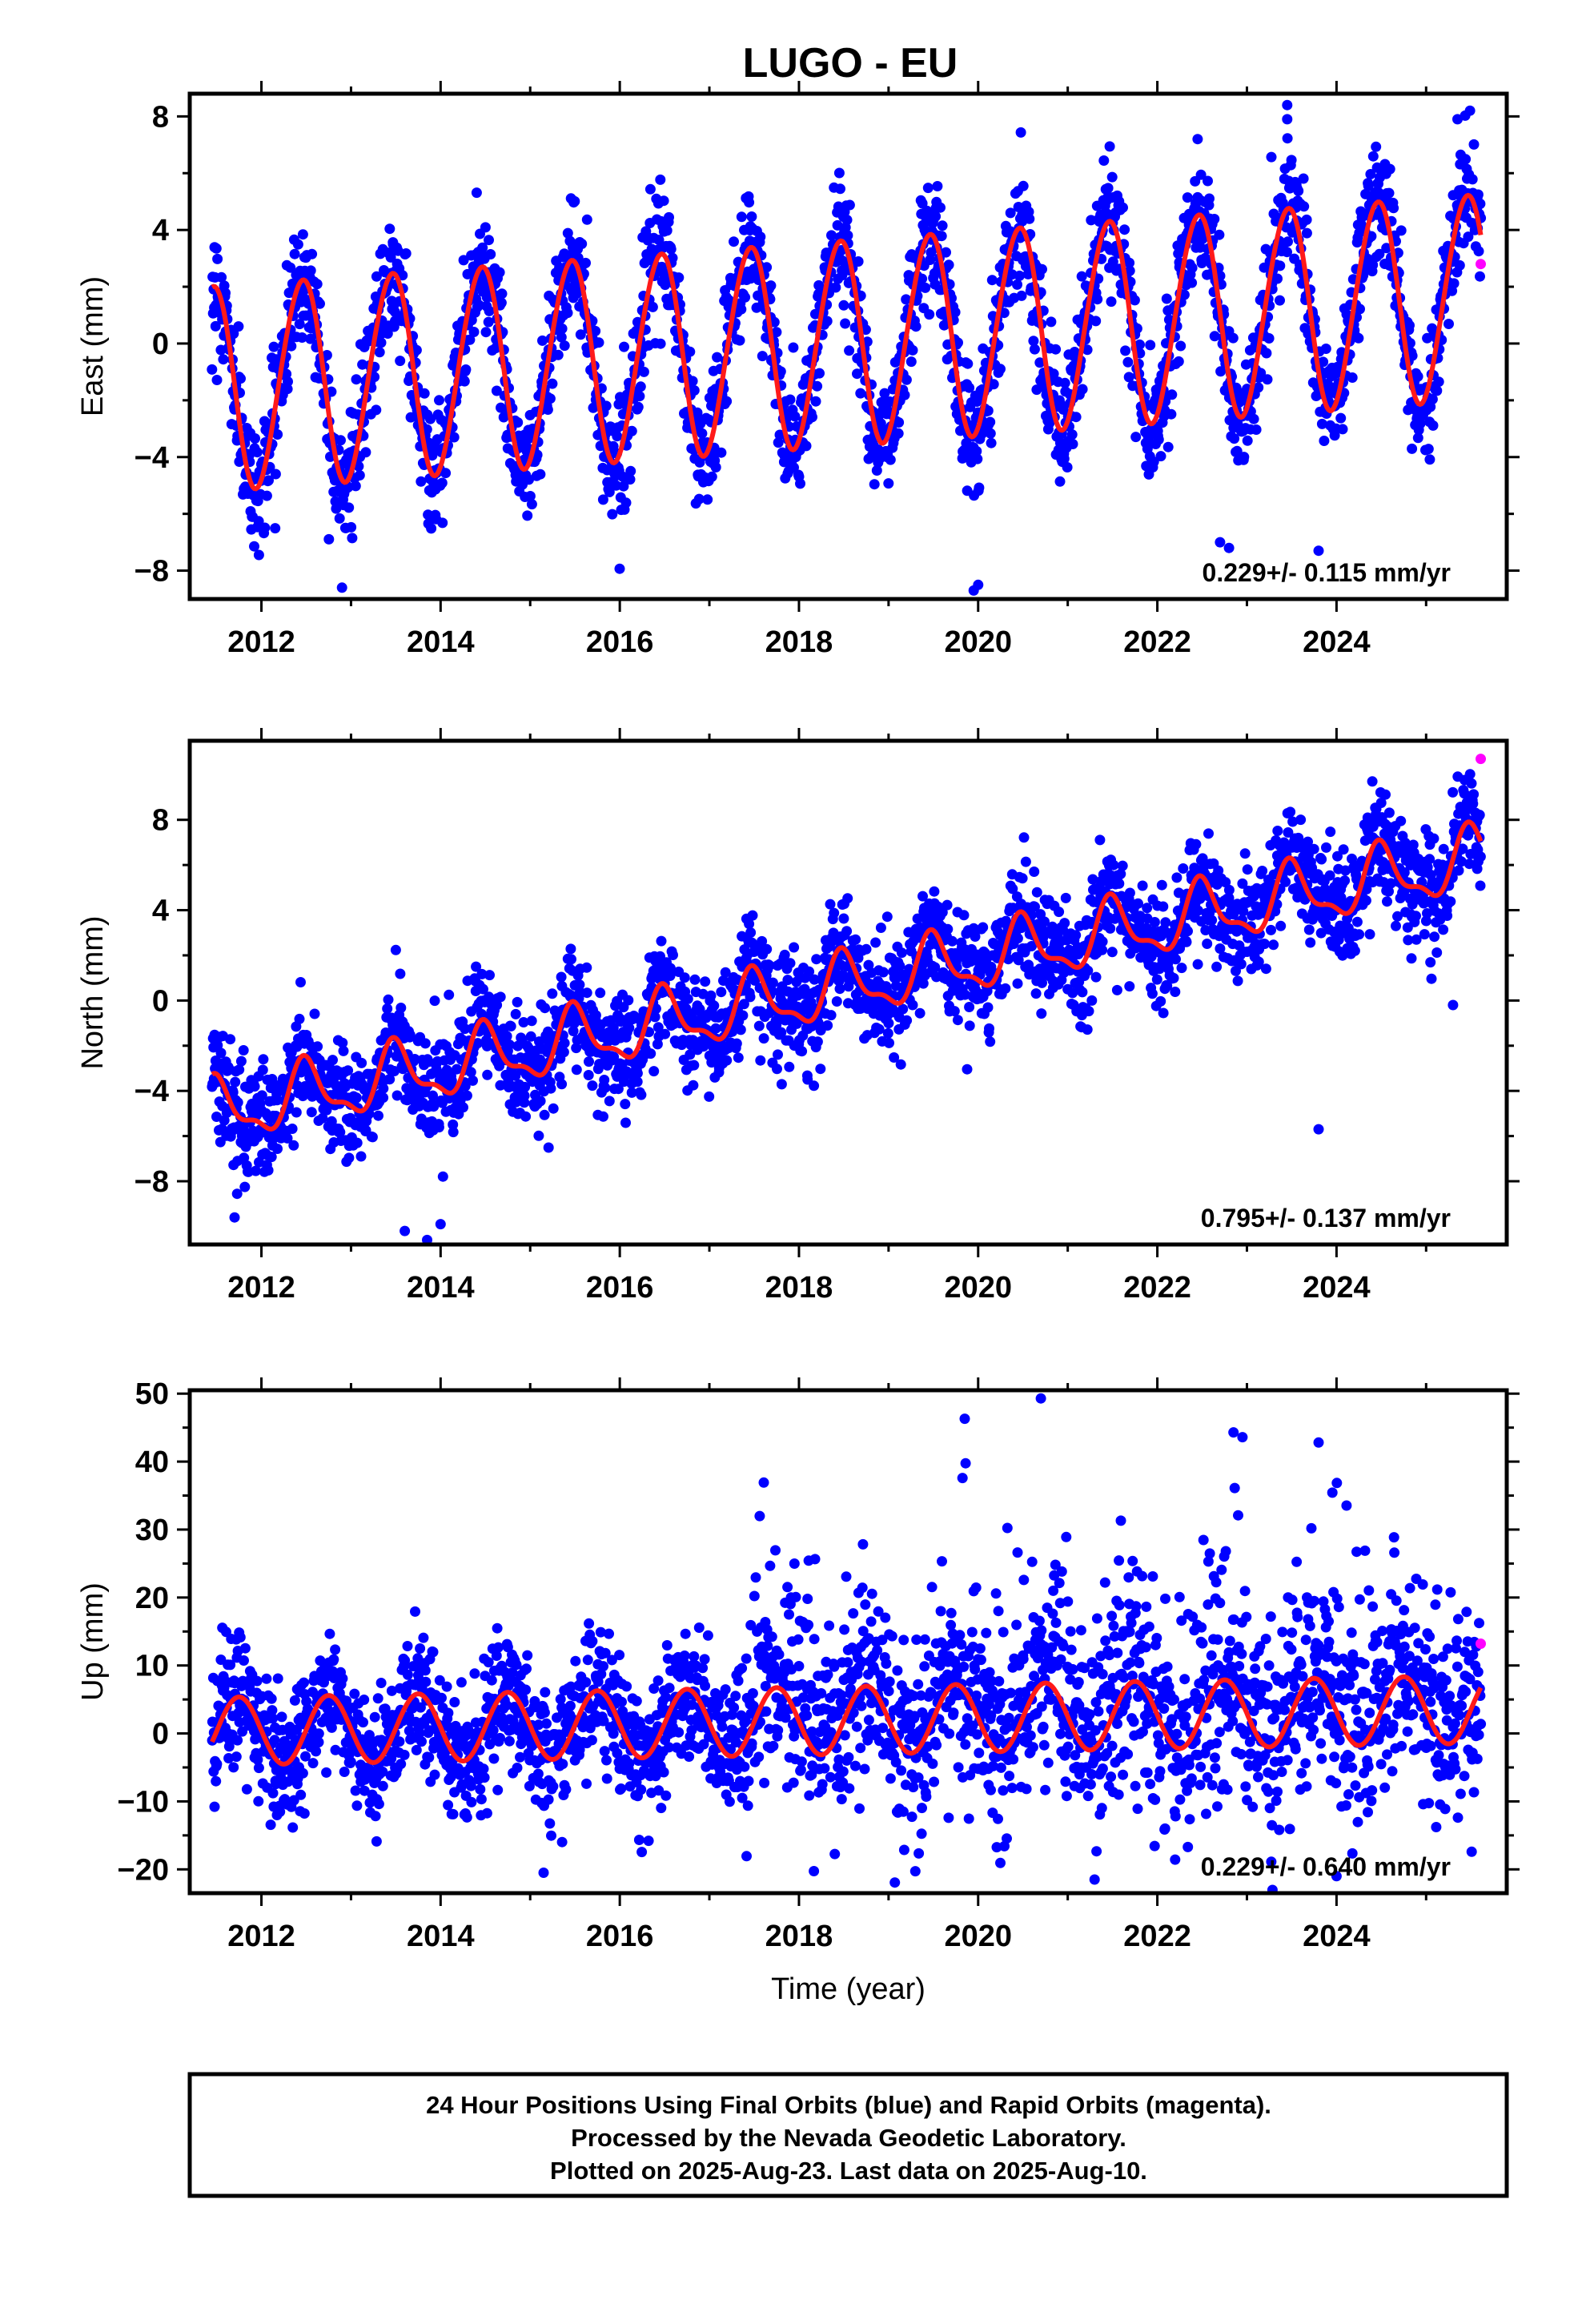  I want to click on y-tick-label: 4, so click(161, 230).